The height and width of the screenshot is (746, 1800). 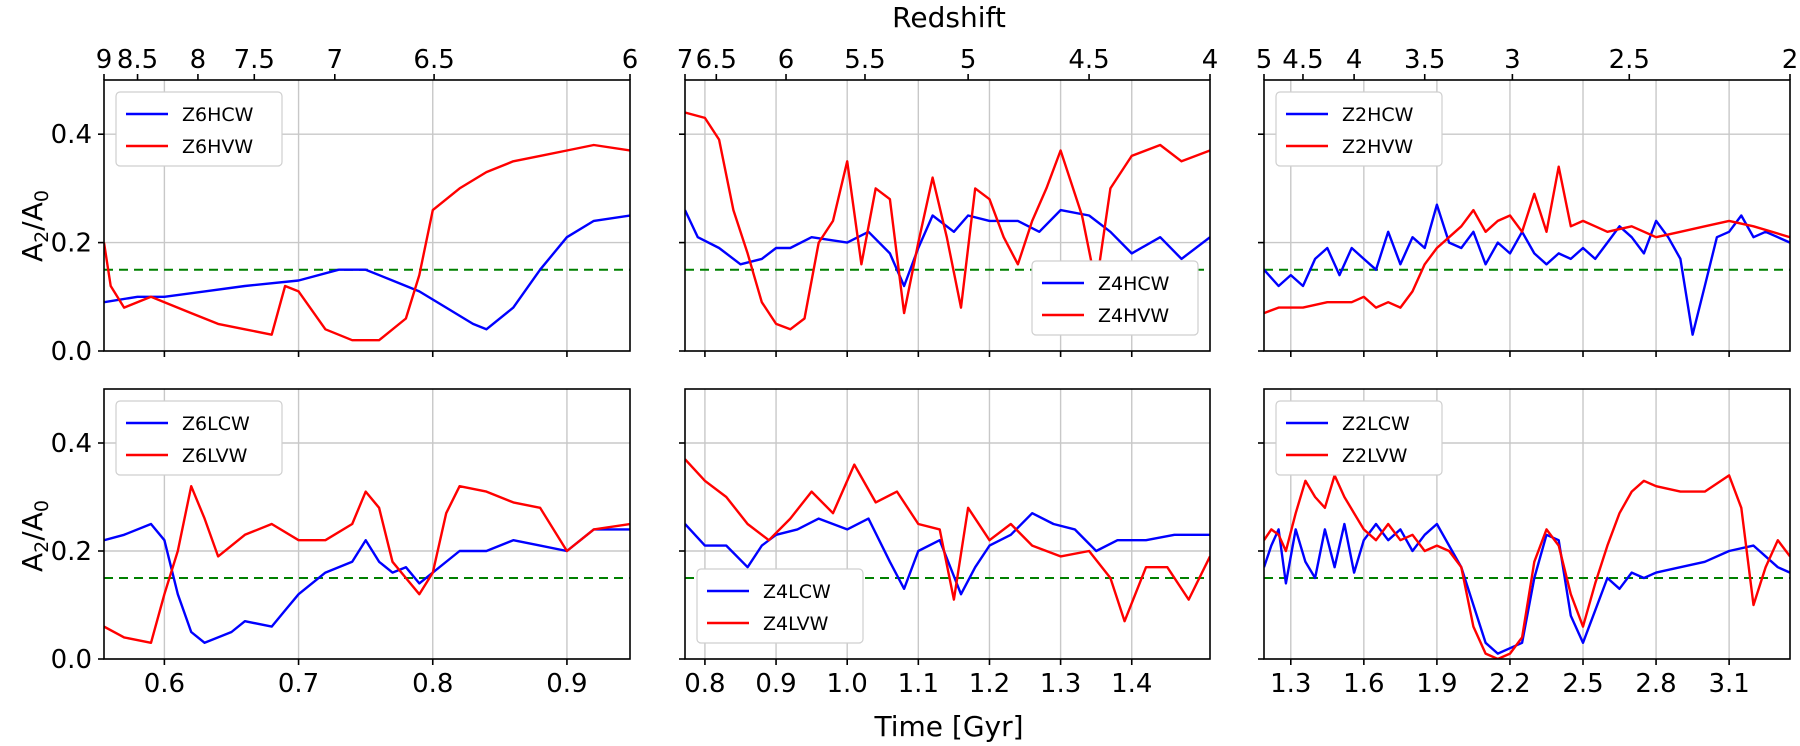 I want to click on legend-label: Z6LVW, so click(x=215, y=456).